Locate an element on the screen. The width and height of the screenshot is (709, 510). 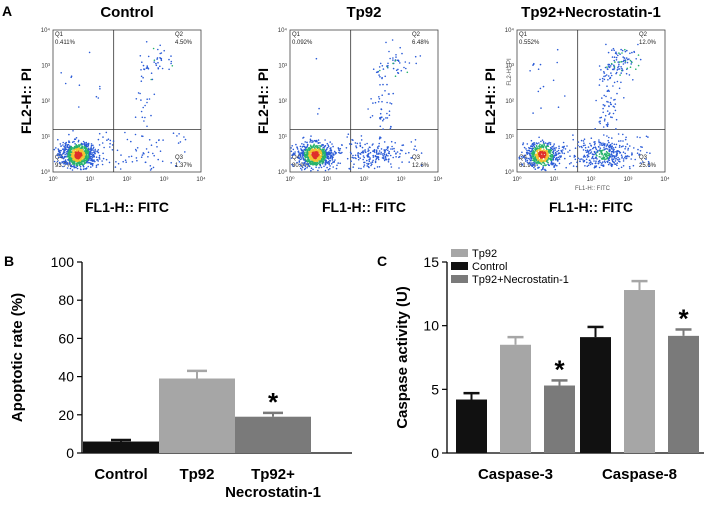
x-tick-label: 10³ is located at coordinates (401, 180).